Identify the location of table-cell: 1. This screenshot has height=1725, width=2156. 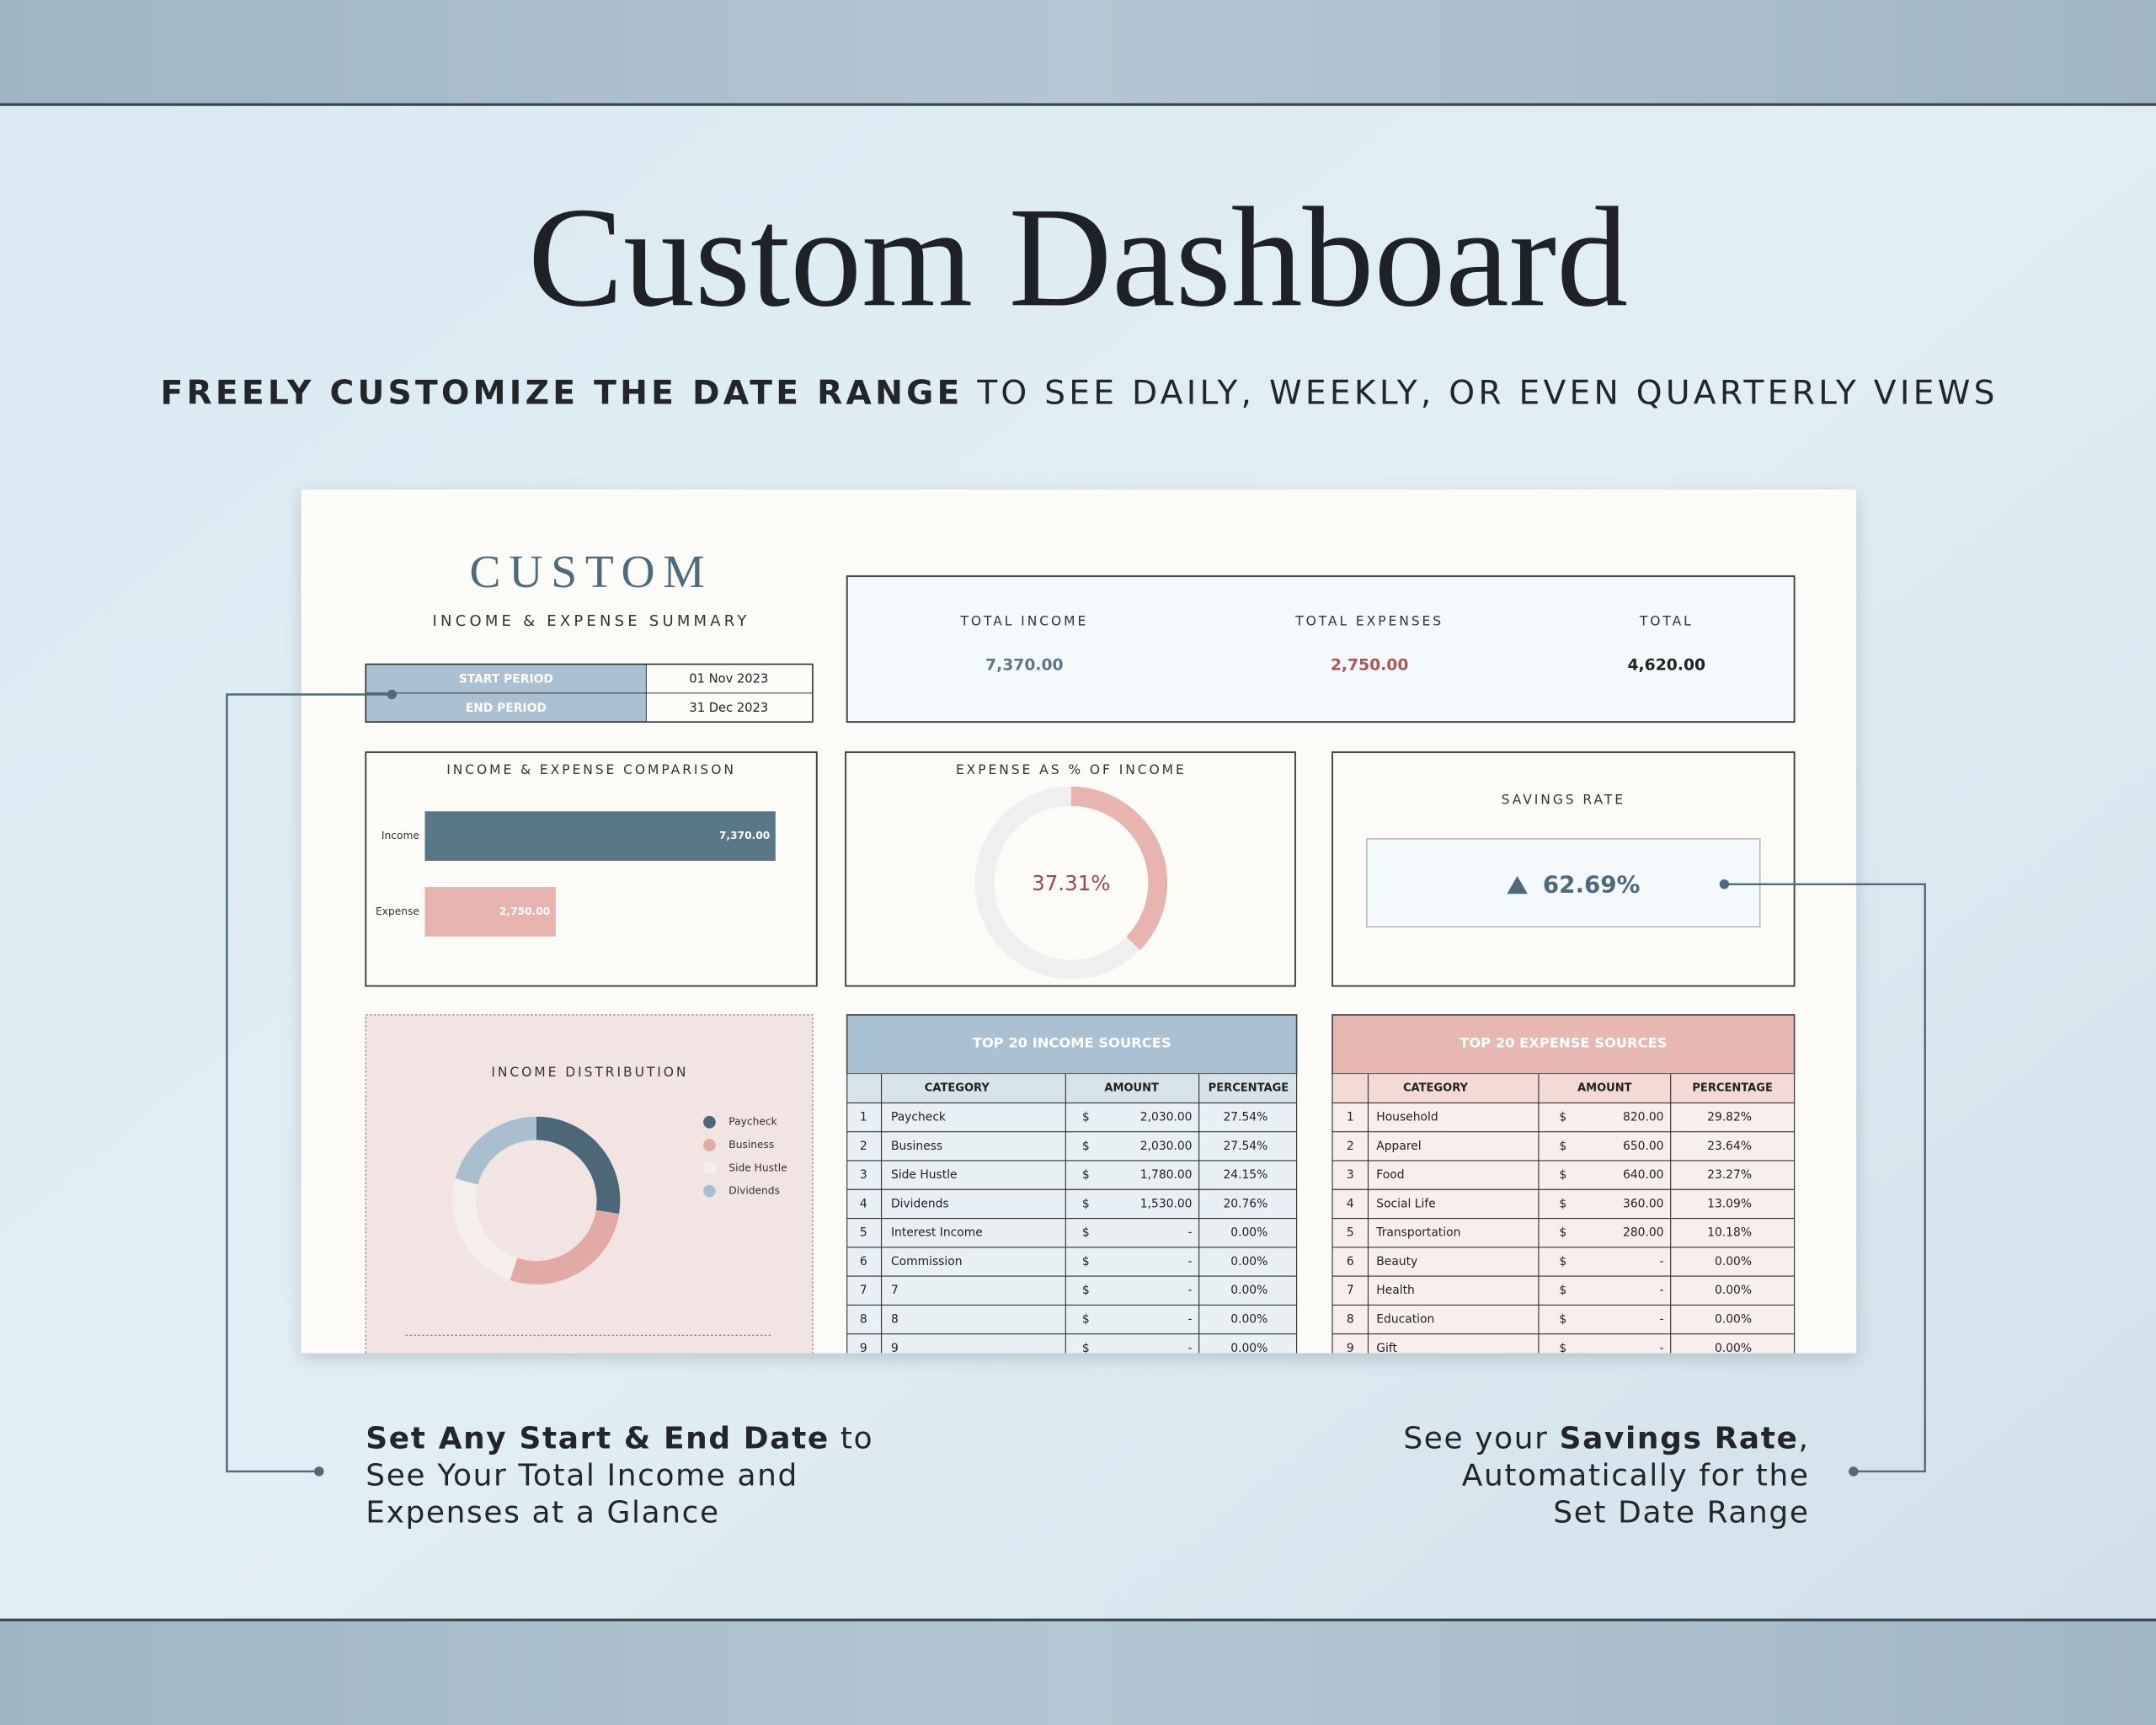
(863, 1117).